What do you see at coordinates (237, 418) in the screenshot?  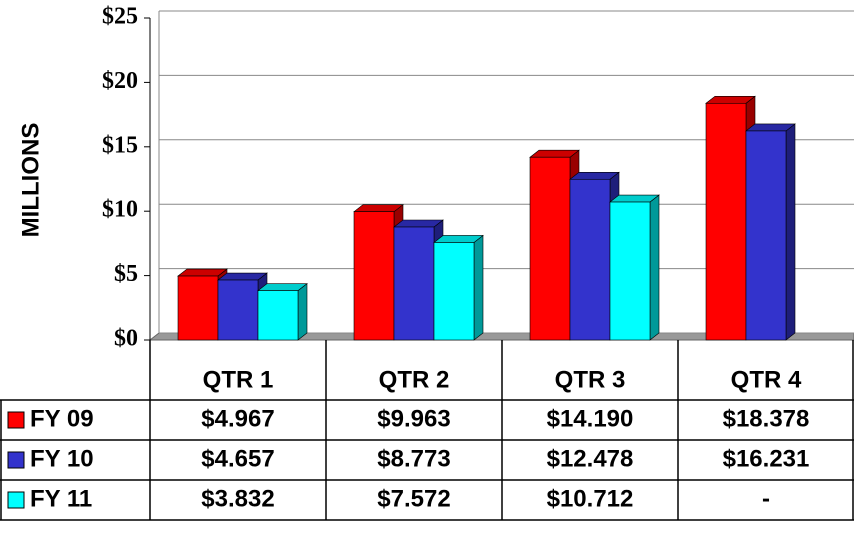 I see `data-label: $4.967` at bounding box center [237, 418].